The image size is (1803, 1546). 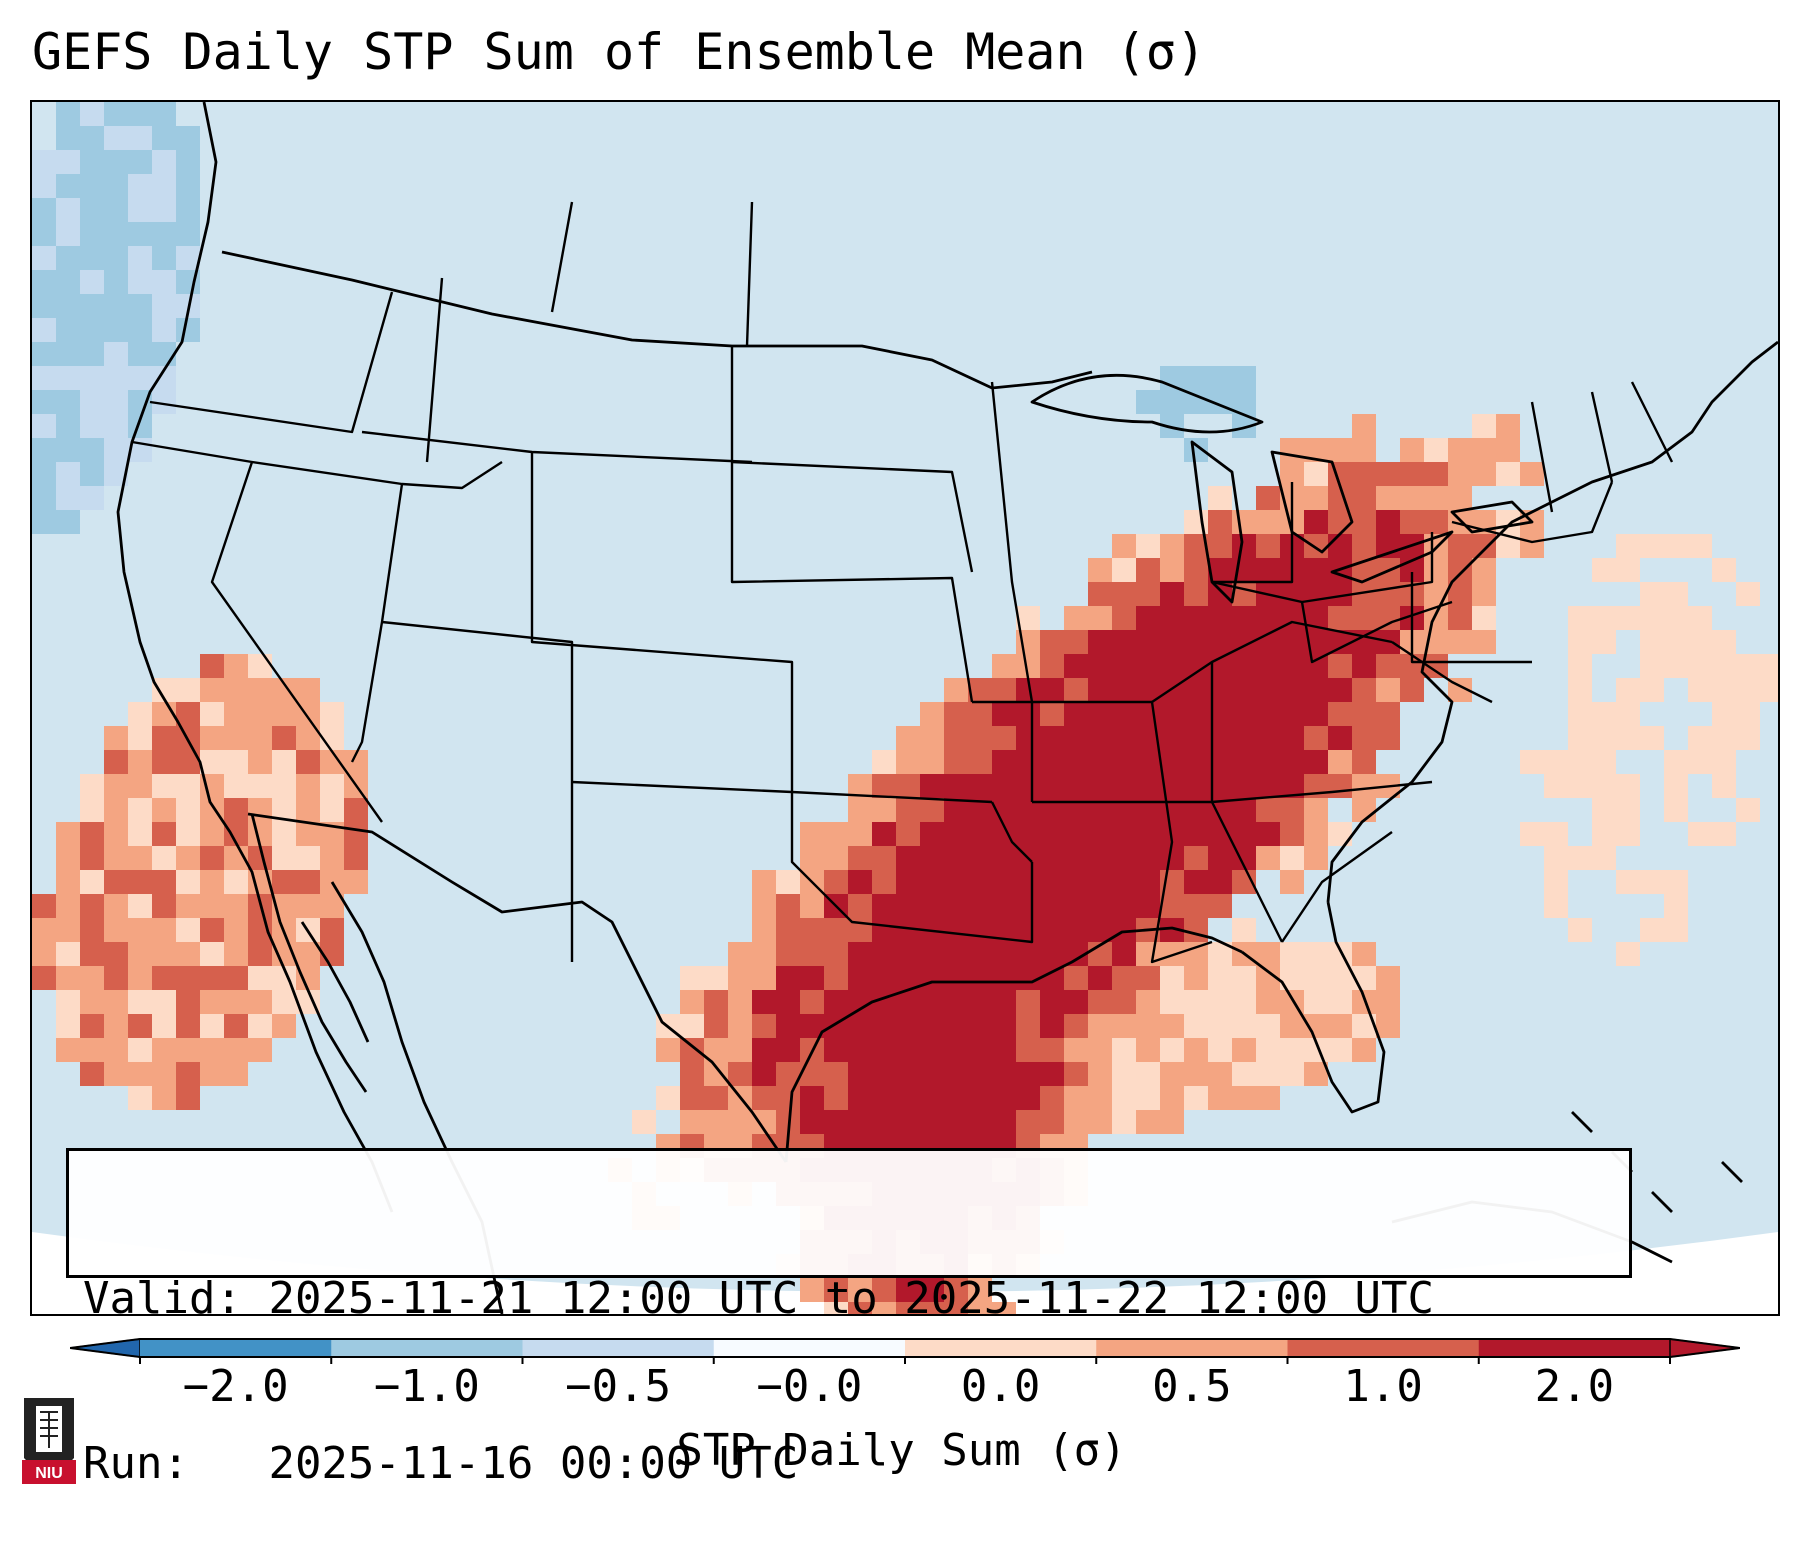 What do you see at coordinates (310, 953) in the screenshot?
I see `baja-coastline` at bounding box center [310, 953].